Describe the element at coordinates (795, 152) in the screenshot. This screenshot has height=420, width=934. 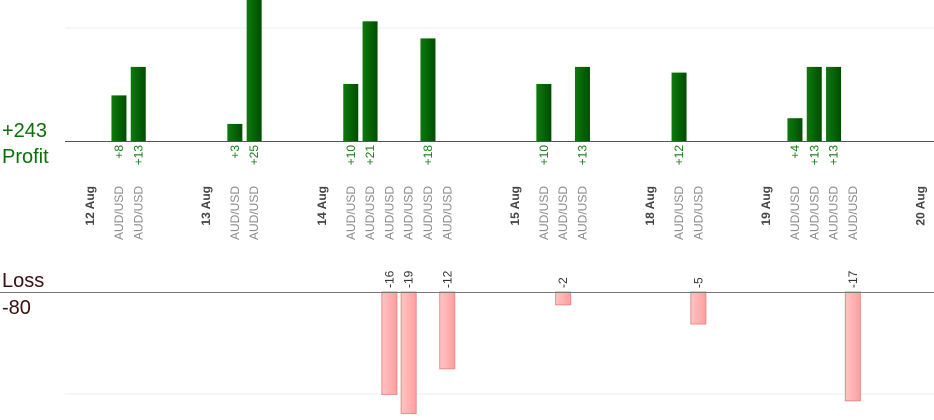
I see `profit-value-label: +4` at that location.